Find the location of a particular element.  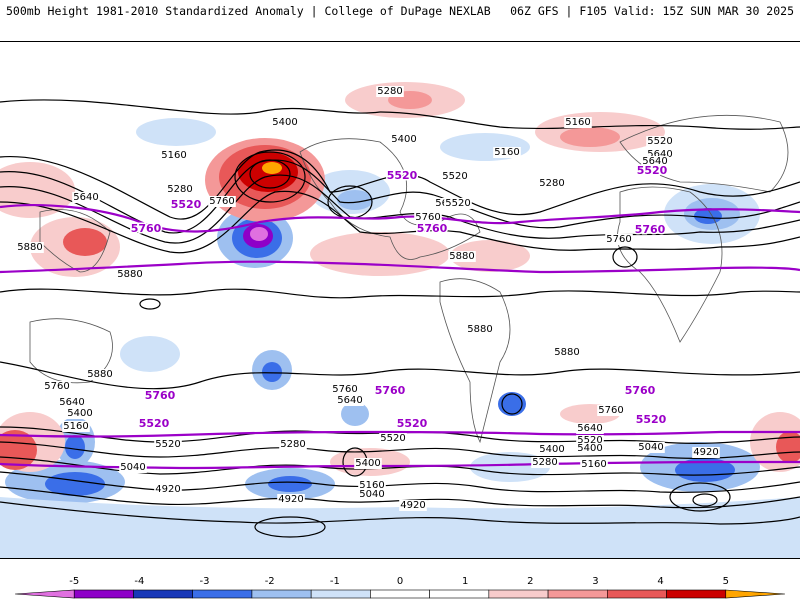

colorbar-tick-label: 4 is located at coordinates (660, 581).